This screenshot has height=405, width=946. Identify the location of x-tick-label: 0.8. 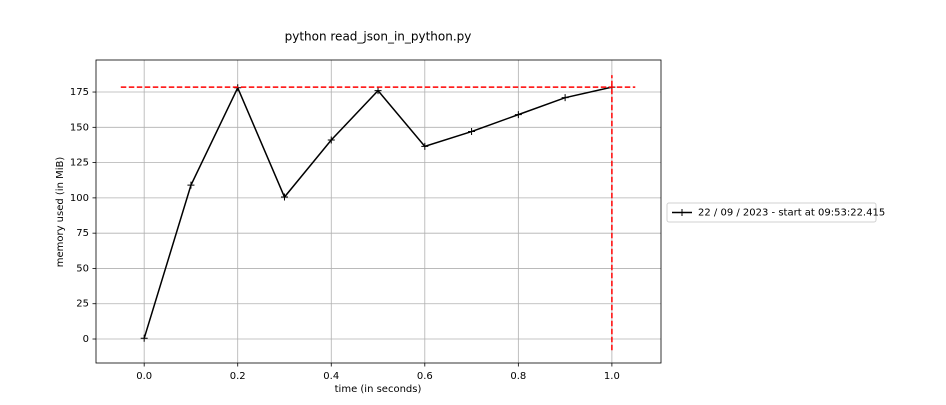
(518, 376).